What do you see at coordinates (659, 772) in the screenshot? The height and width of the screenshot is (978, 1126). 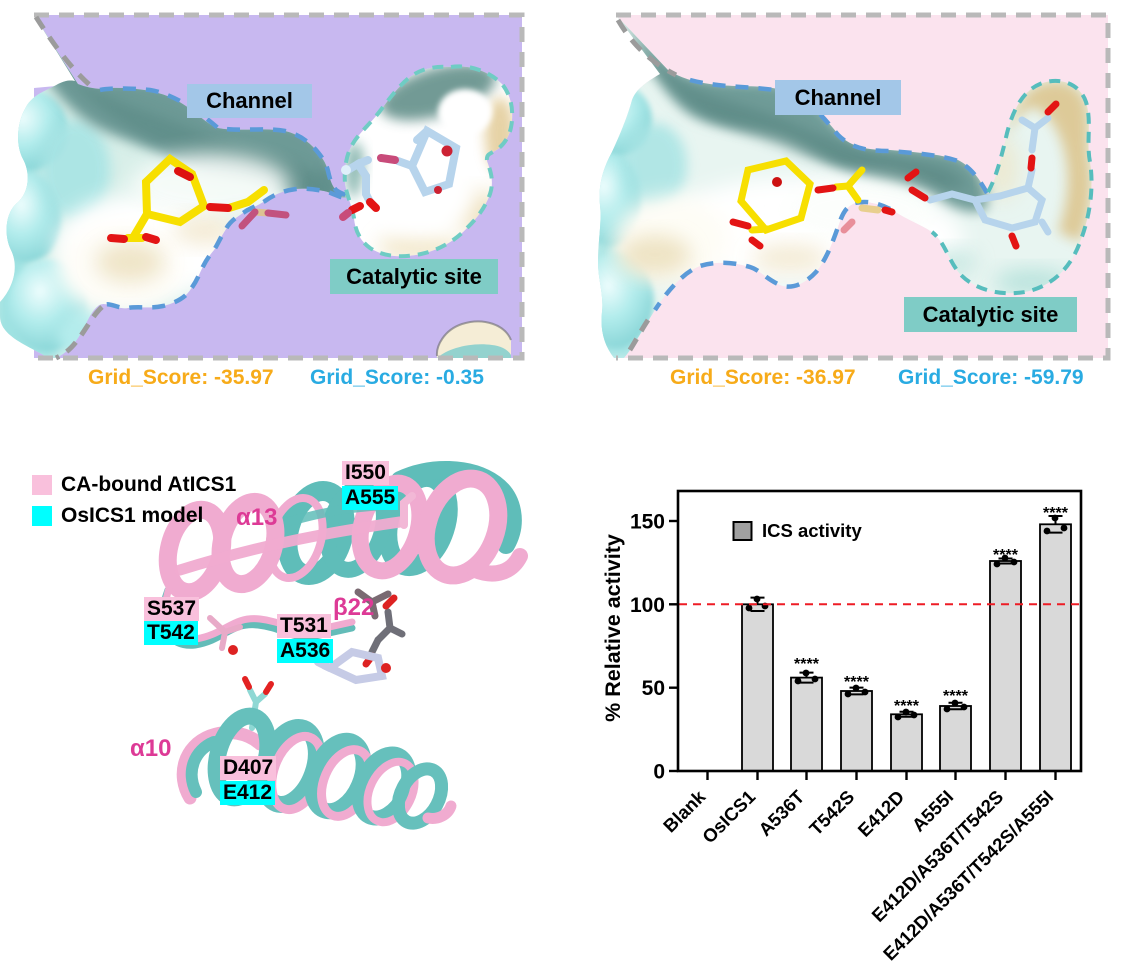 I see `svg-text: 0` at bounding box center [659, 772].